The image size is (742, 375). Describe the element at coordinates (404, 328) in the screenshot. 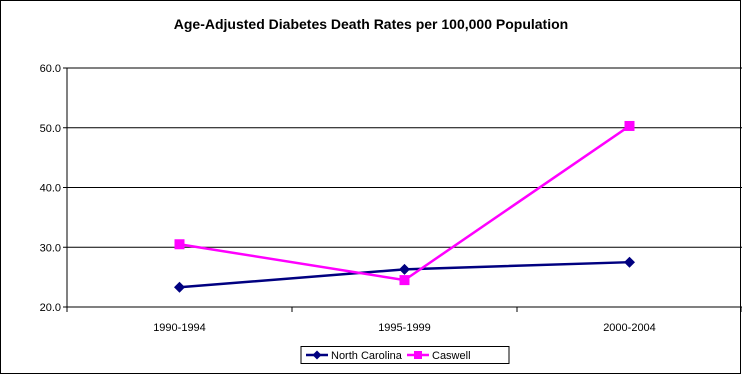

I see `x-tick-label-1: 1995-1999` at that location.